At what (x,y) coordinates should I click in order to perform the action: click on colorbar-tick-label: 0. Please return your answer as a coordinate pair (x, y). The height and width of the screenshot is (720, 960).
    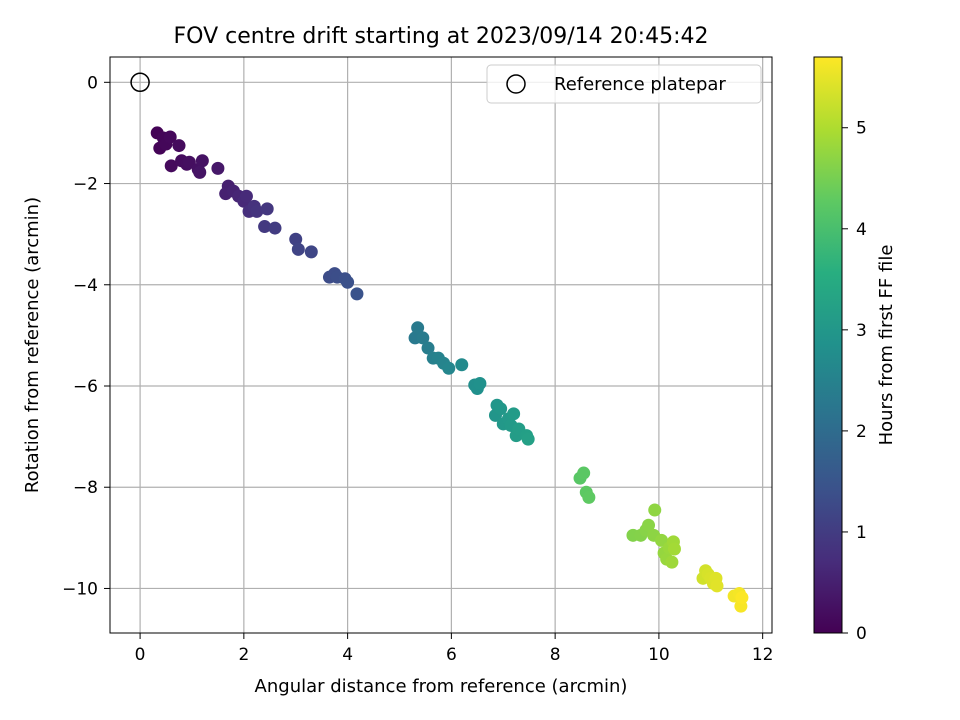
    Looking at the image, I should click on (861, 634).